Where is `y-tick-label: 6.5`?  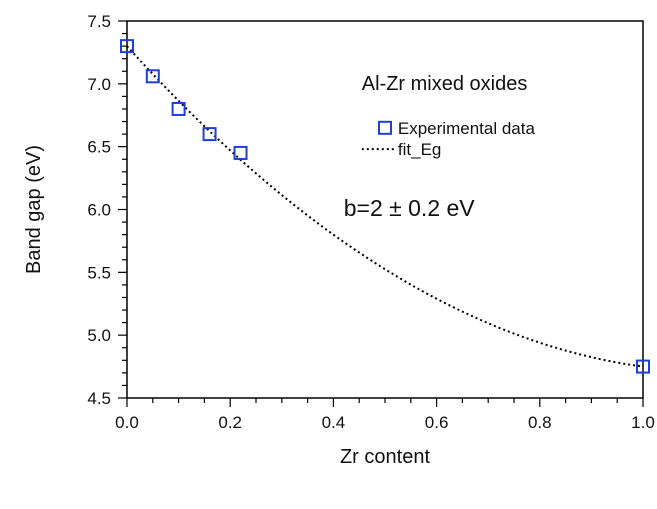
y-tick-label: 6.5 is located at coordinates (99, 147).